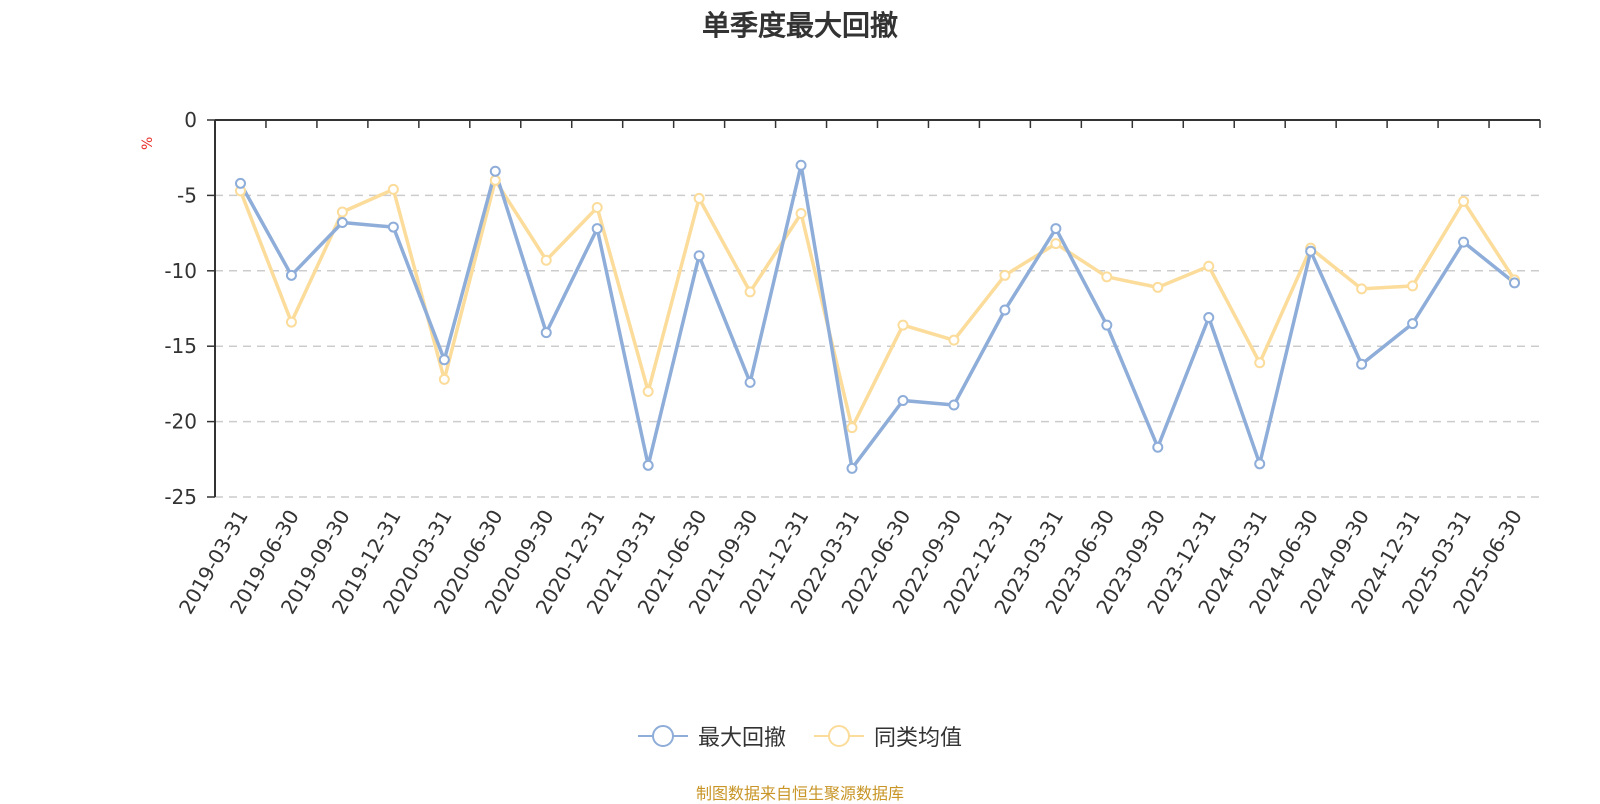  I want to click on y-tick-label: 0, so click(190, 120).